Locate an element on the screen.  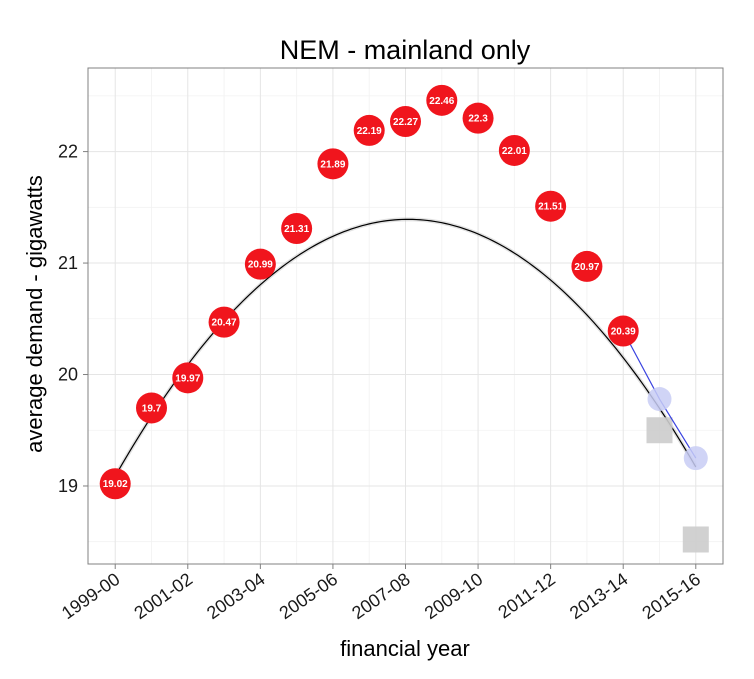
data-label: 19.97 is located at coordinates (187, 378).